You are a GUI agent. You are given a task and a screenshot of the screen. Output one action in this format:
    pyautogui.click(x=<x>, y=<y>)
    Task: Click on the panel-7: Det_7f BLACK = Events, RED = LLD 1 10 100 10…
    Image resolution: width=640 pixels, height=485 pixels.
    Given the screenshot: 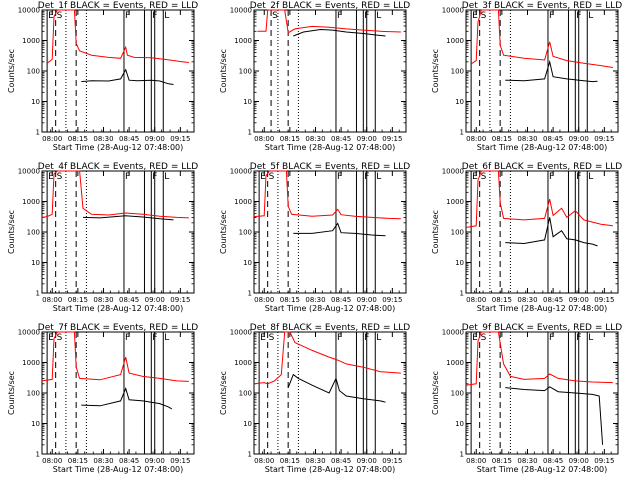 What is the action you would take?
    pyautogui.click(x=102, y=398)
    